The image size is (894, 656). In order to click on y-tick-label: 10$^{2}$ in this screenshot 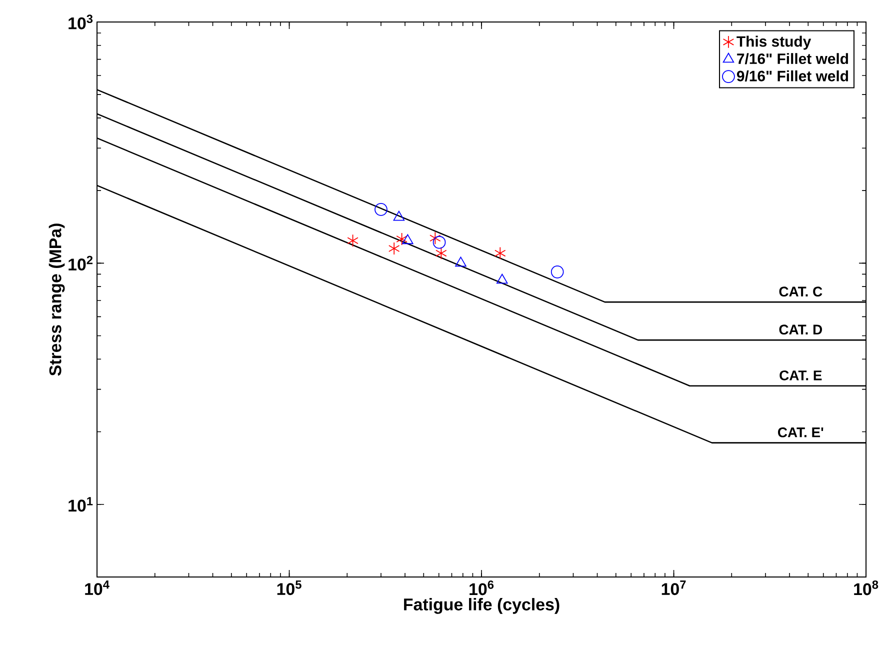, I will do `click(80, 263)`.